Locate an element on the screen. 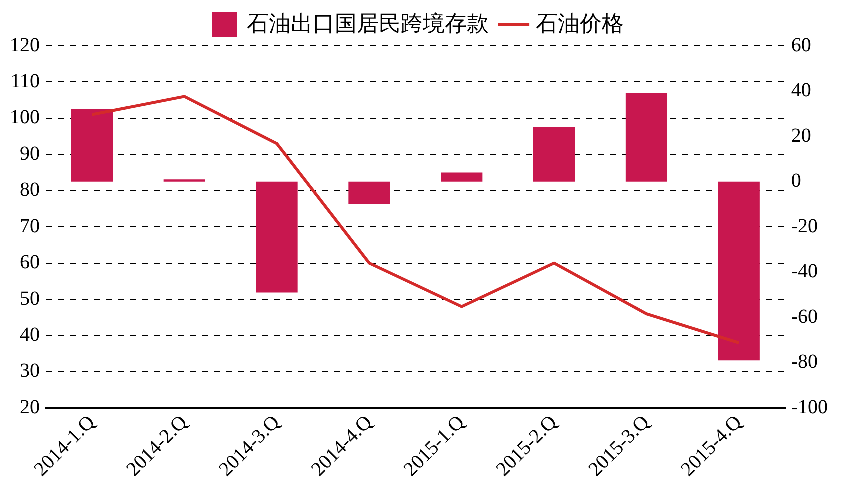 The height and width of the screenshot is (489, 842). y2-tick-label: 20 is located at coordinates (801, 135).